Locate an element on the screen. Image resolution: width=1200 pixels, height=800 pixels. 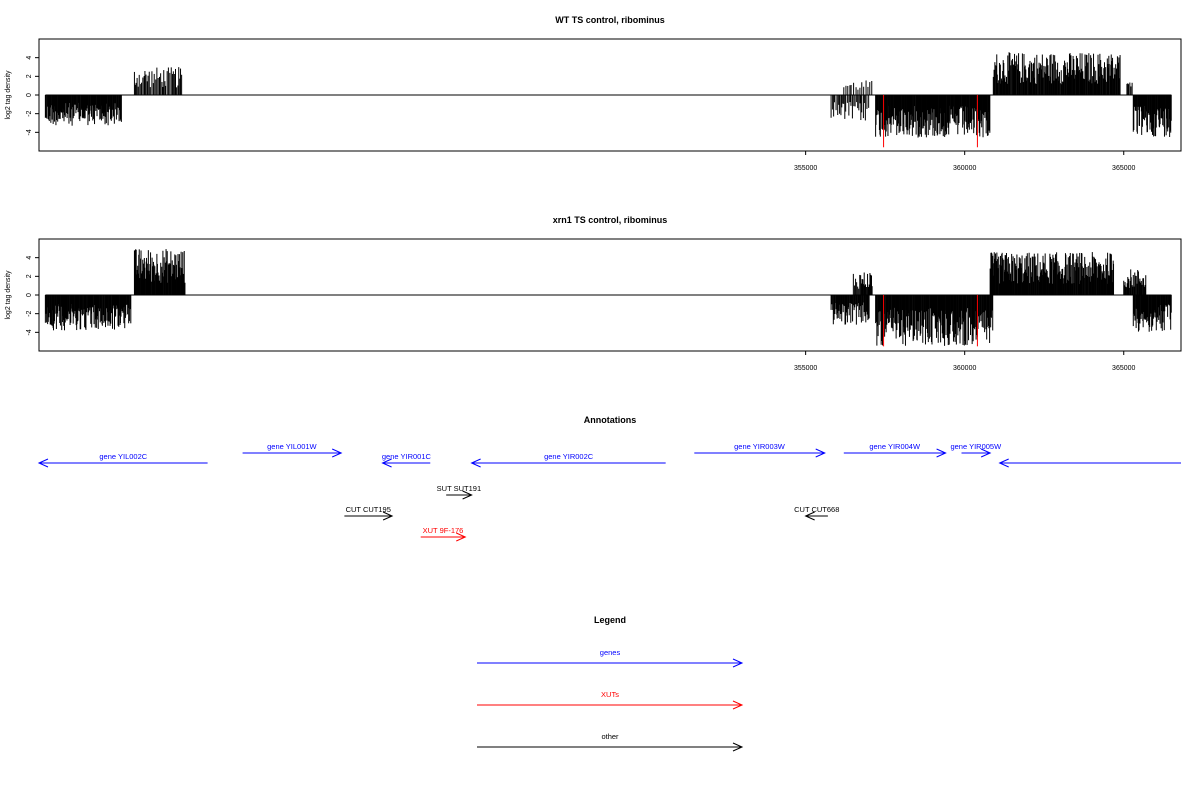
xrn1-y-axis: 4 2 0 -2 -4 is located at coordinates (33, 295).